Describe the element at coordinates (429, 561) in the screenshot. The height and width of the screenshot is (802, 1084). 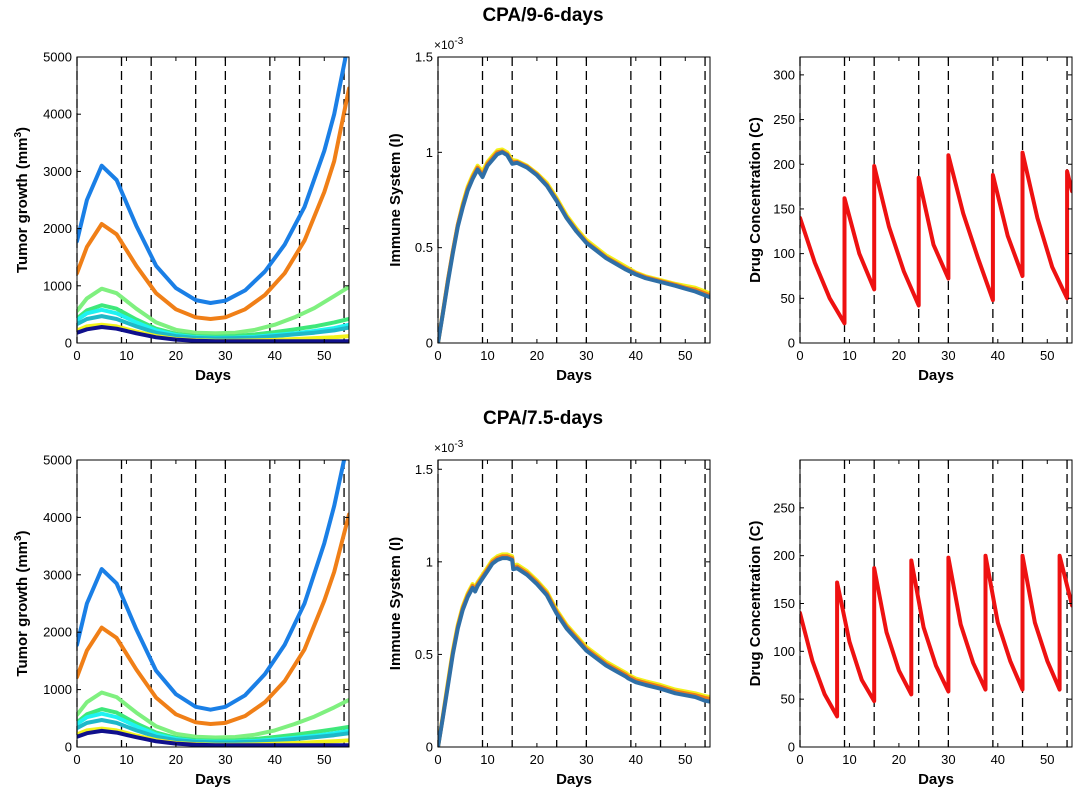
I see `y-tick-label: 1` at that location.